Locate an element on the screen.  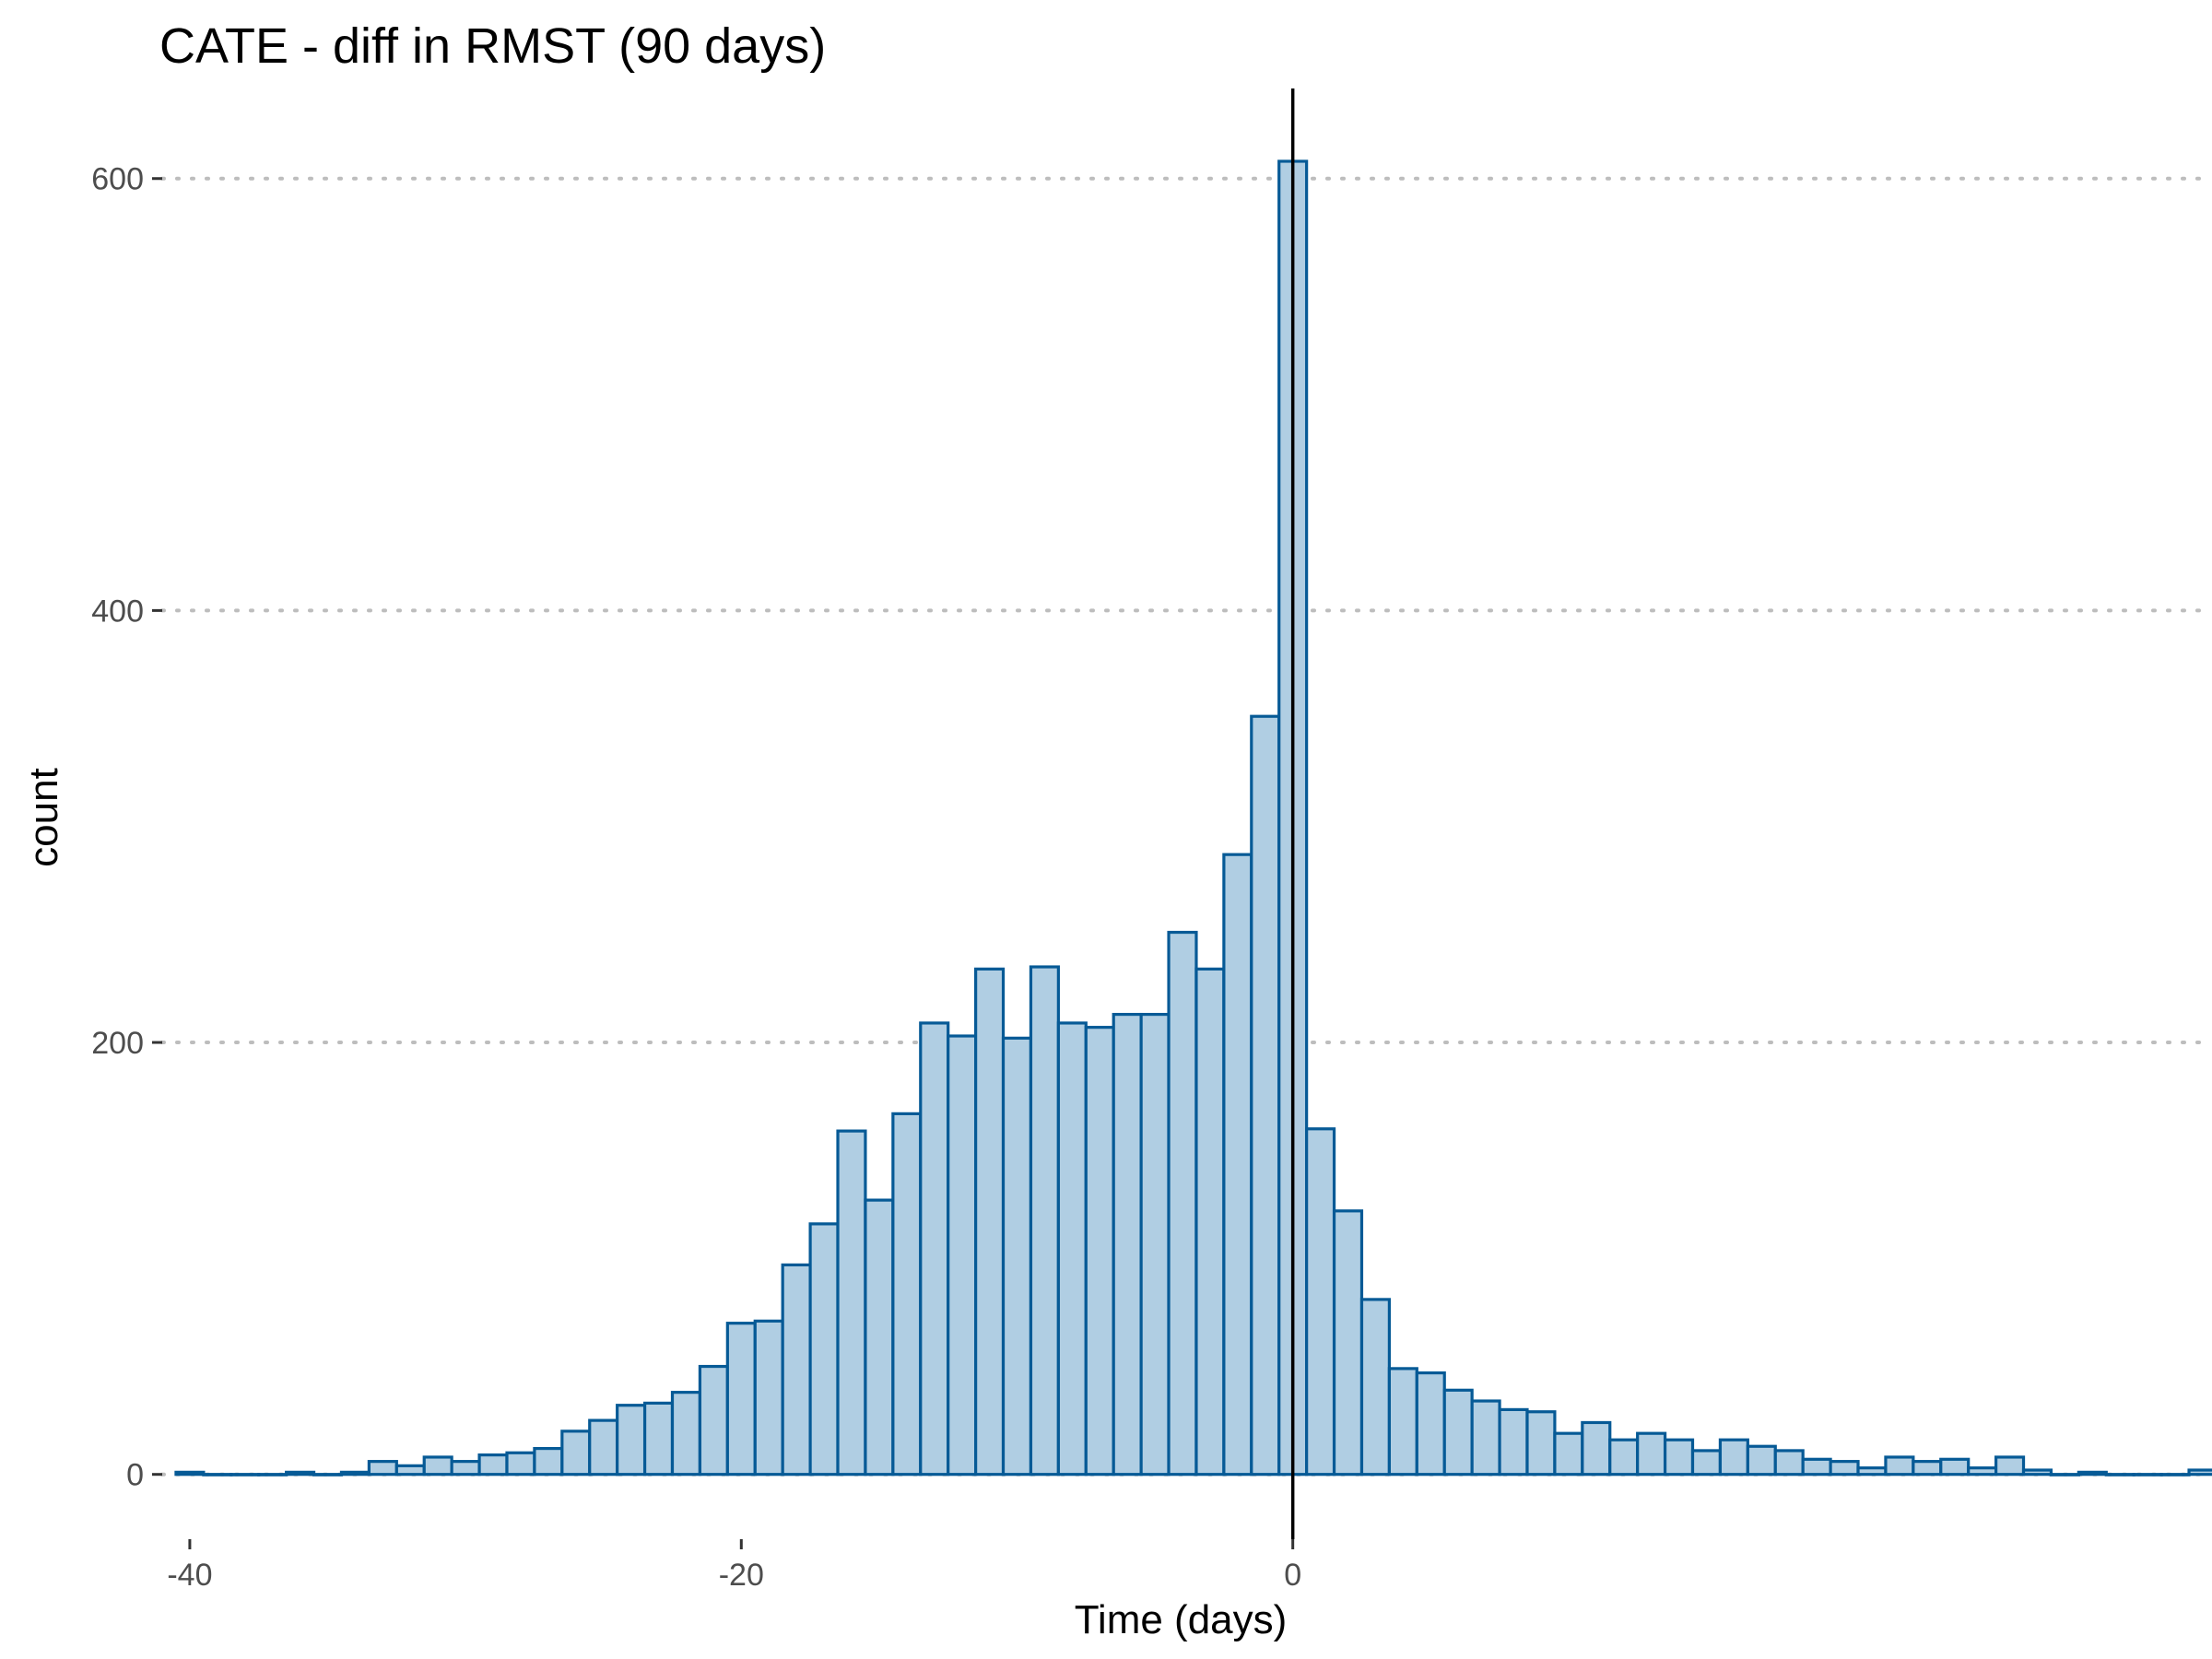
y-tick-label-400: 400 is located at coordinates (117, 611).